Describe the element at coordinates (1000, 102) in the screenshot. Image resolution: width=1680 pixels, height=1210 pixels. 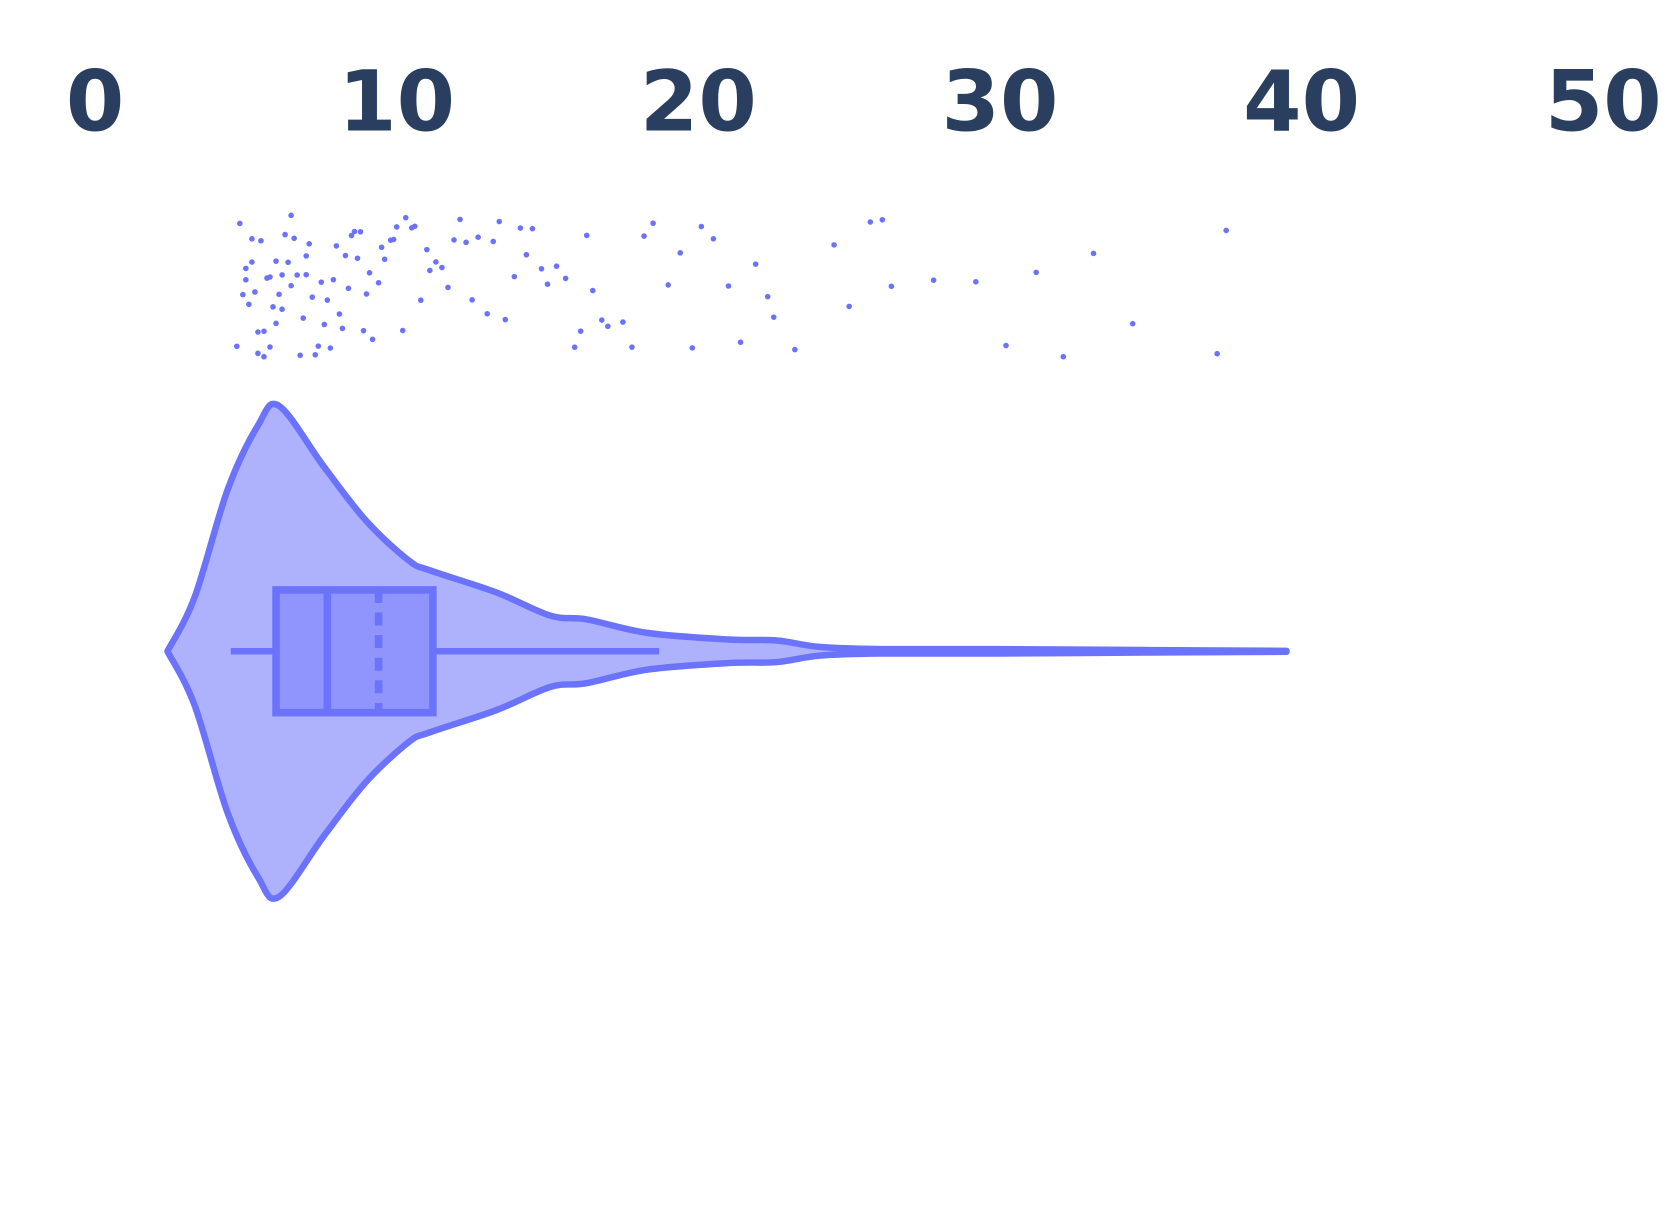
I see `x-tick-label: 30` at that location.